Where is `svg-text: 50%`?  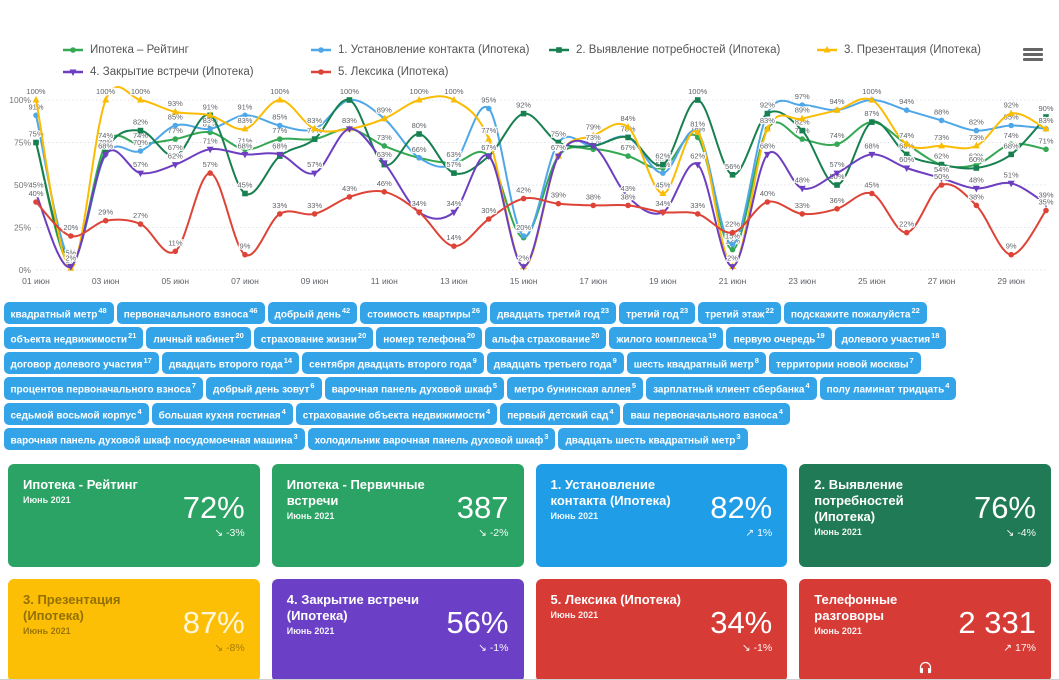
svg-text: 50% is located at coordinates (22, 185).